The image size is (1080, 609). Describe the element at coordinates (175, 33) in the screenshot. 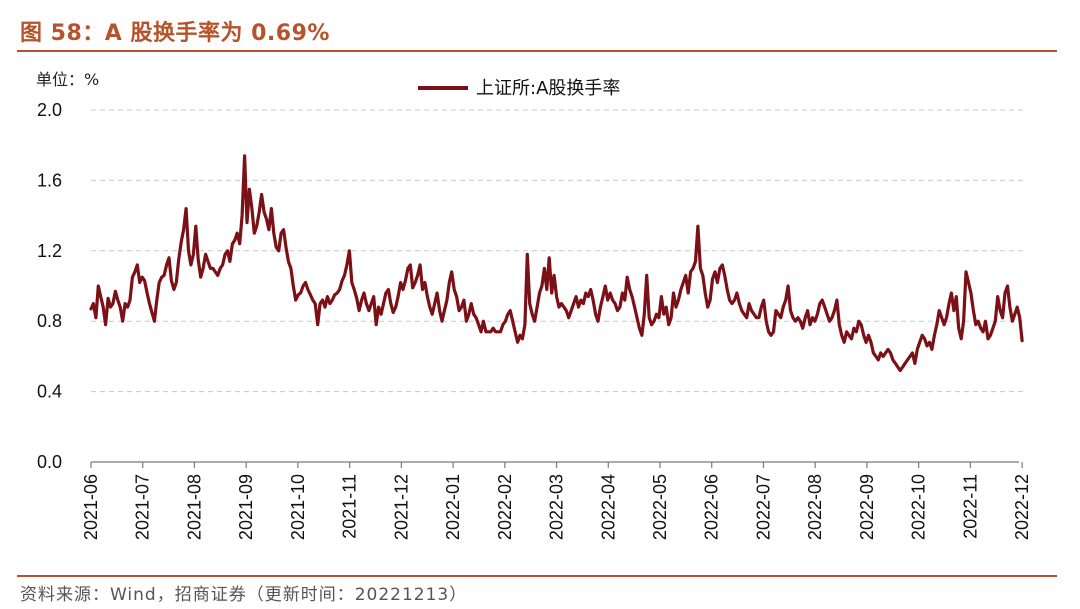

I see `chart-title: 图 58：A 股换手率为 0.69%` at that location.